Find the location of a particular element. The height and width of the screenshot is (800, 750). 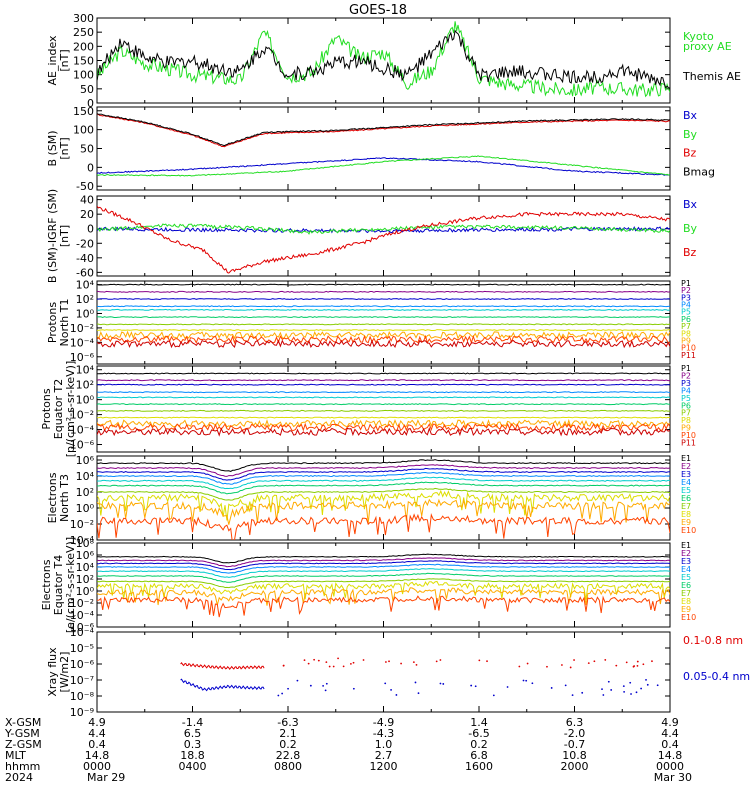

xray-line-long is located at coordinates (222, 666).